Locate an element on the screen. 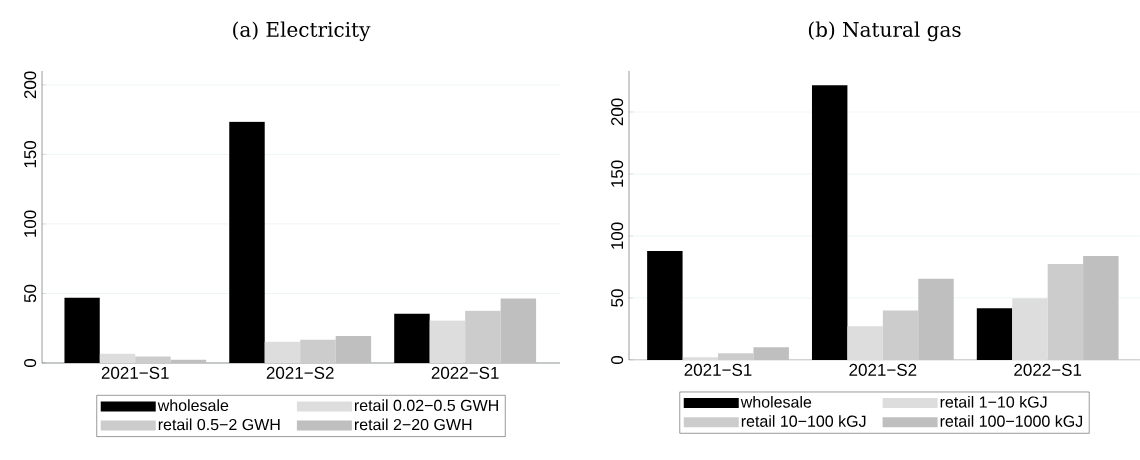 This screenshot has width=1140, height=460. legend-label: retail 10−100 kGJ is located at coordinates (803, 421).